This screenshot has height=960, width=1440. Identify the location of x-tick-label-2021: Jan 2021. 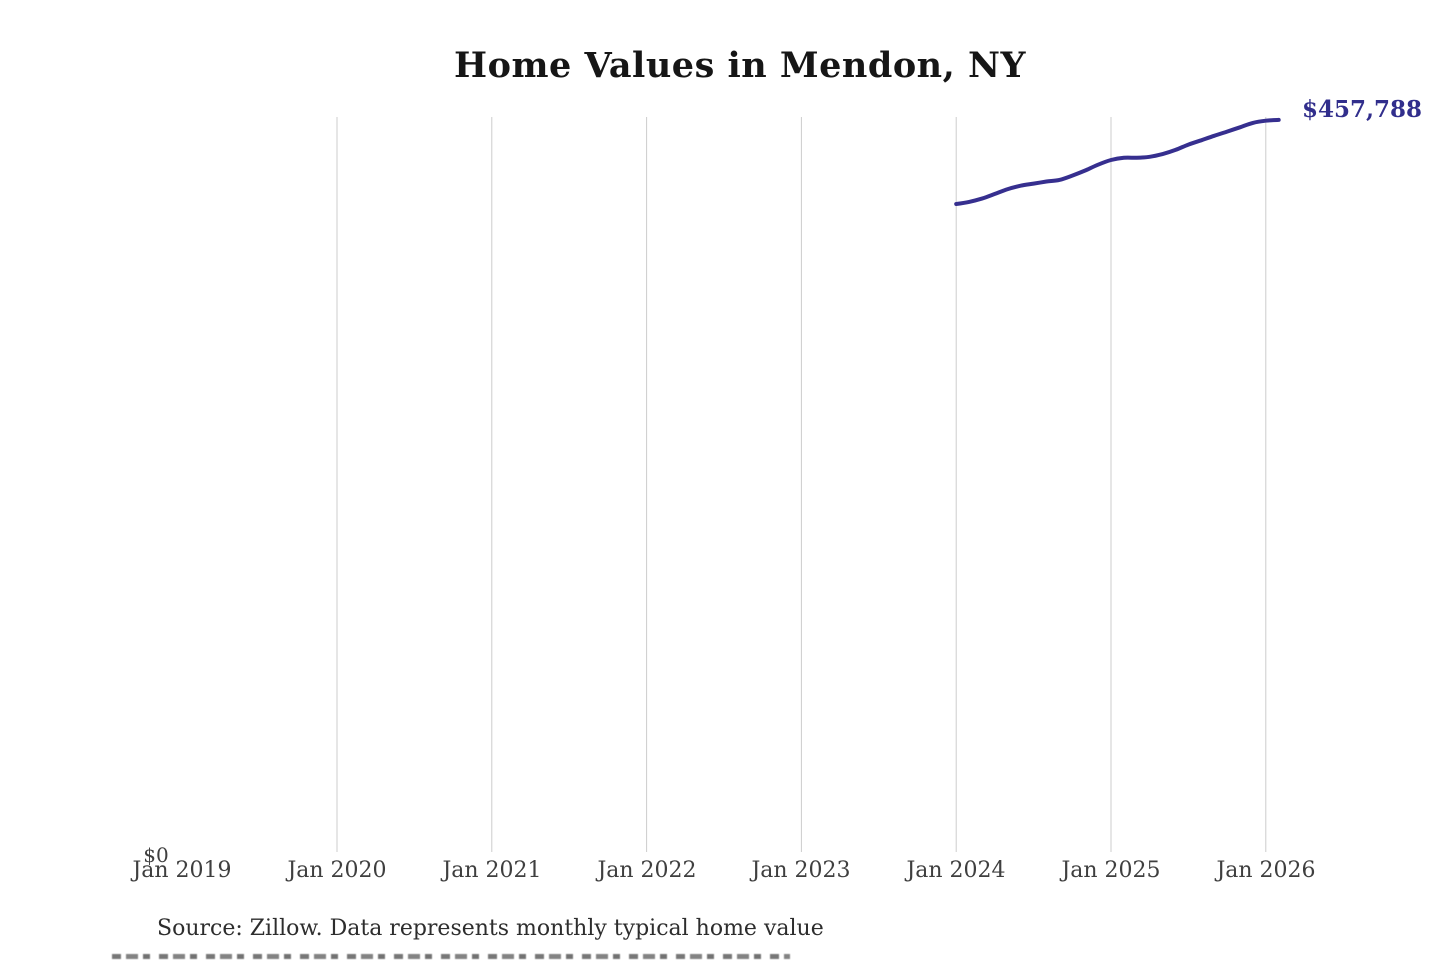
(492, 870).